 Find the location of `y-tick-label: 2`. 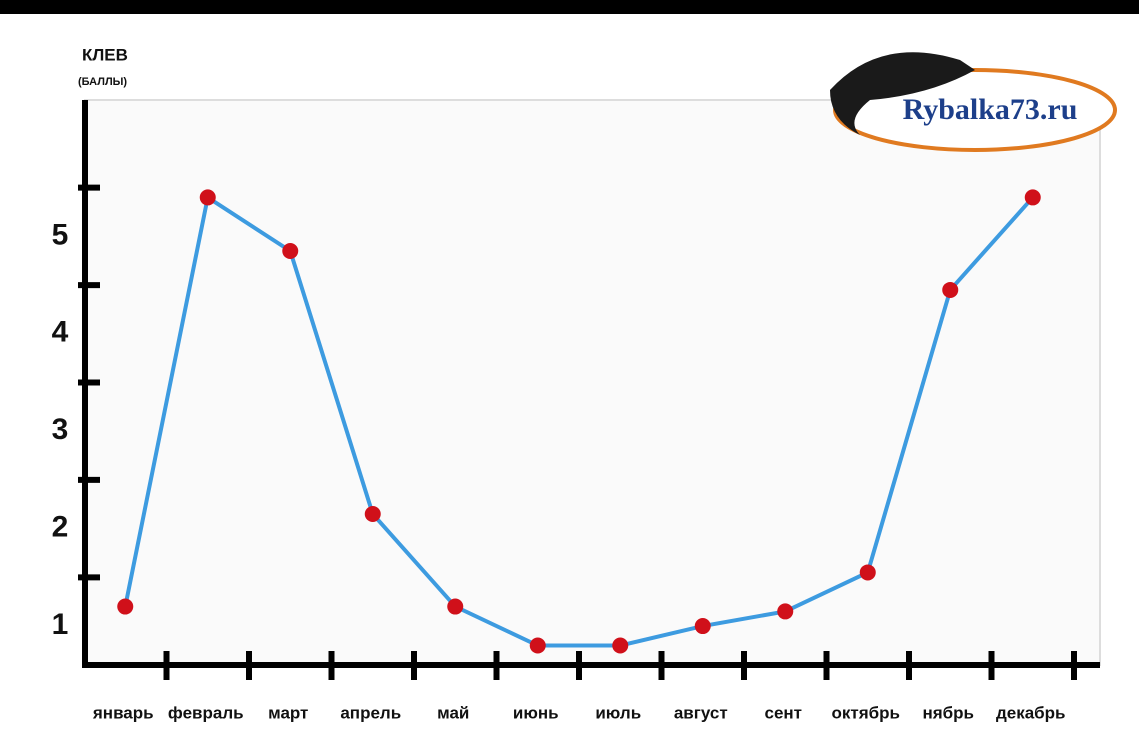

y-tick-label: 2 is located at coordinates (60, 527).